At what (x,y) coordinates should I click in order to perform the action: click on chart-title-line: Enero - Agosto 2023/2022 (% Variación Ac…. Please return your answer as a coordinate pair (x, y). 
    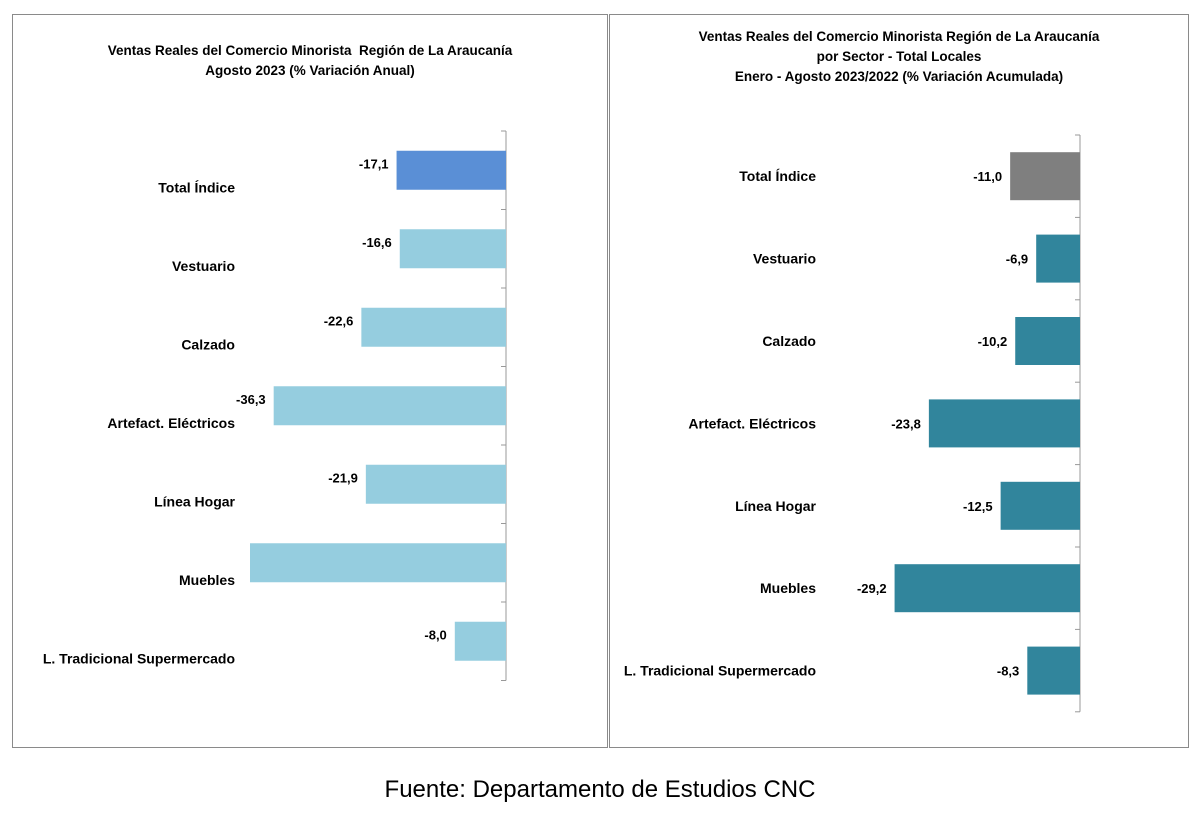
    Looking at the image, I should click on (899, 76).